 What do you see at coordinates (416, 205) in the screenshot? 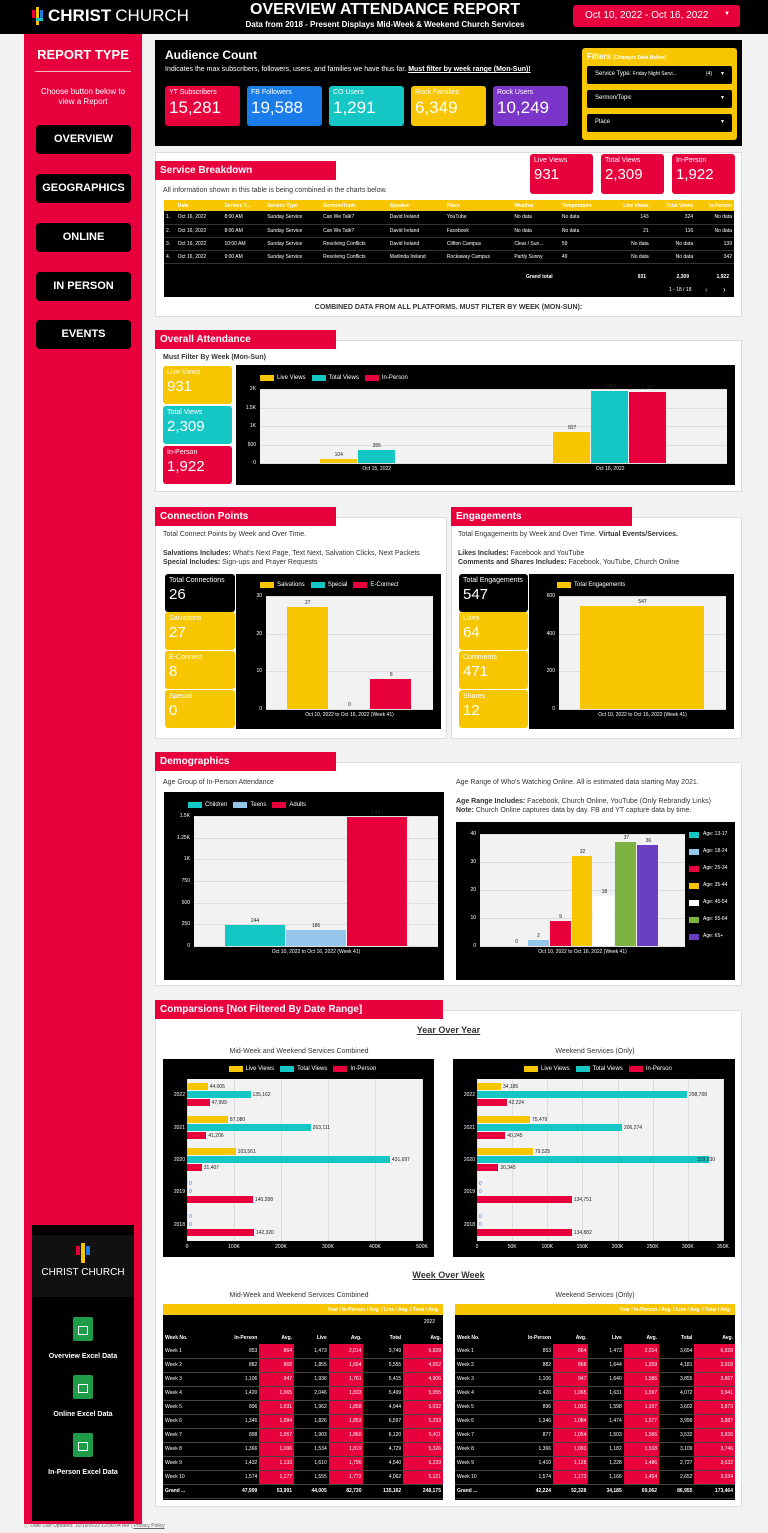
I see `column-header: Speaker` at bounding box center [416, 205].